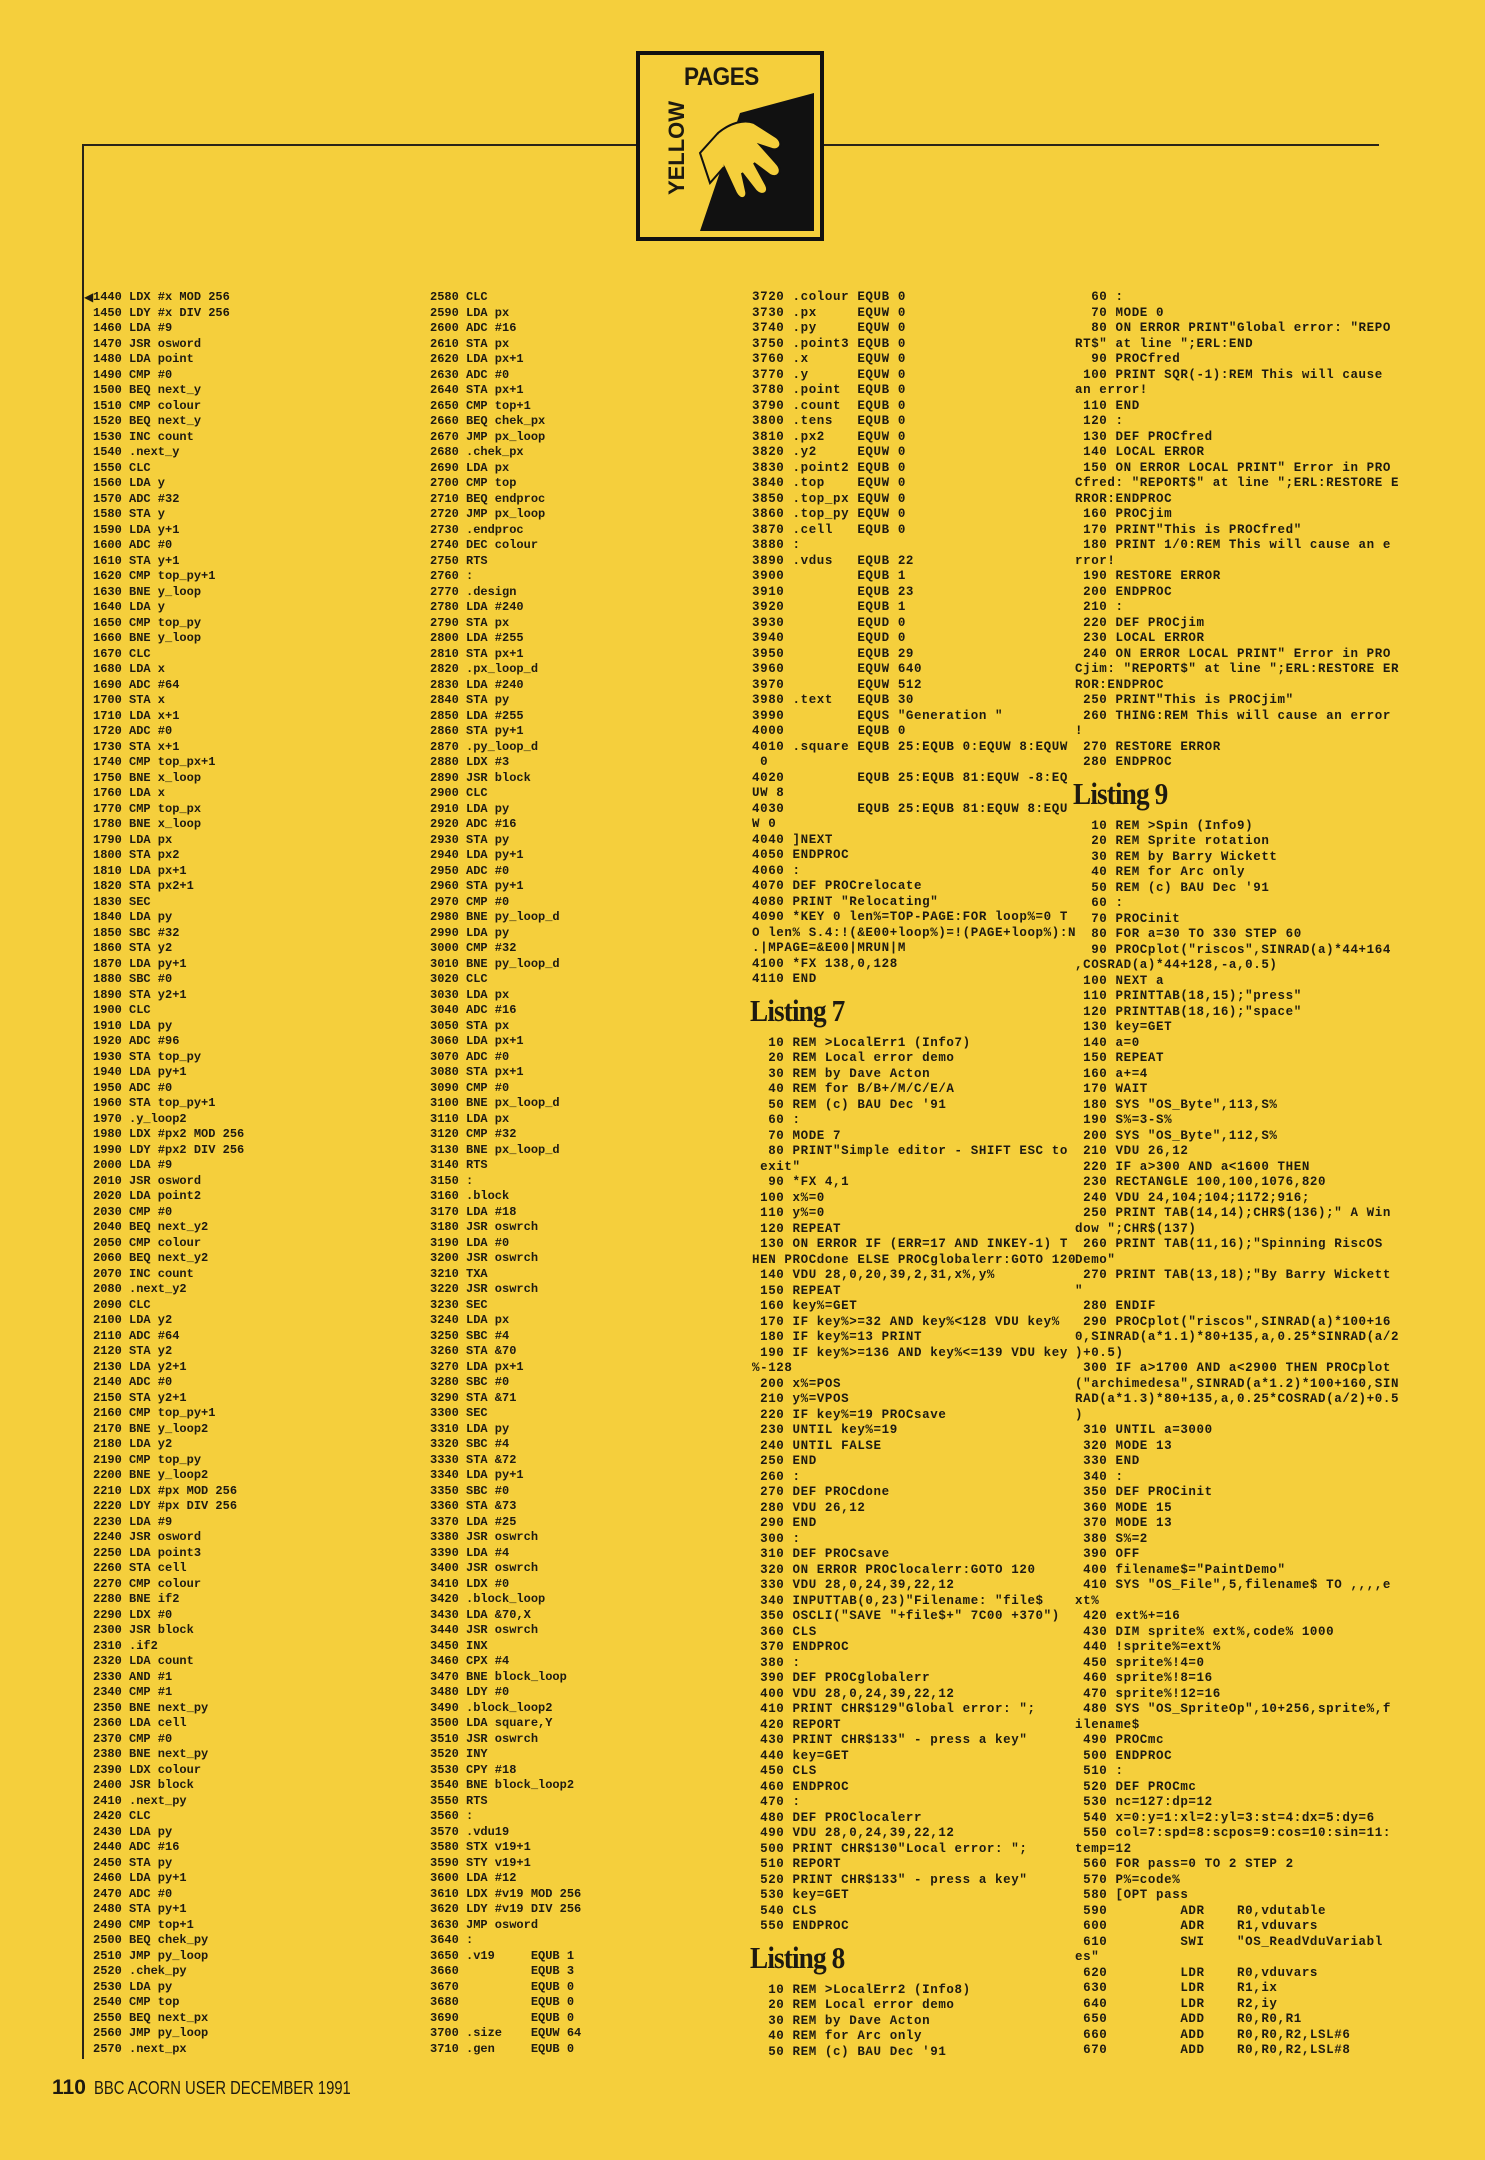 Image resolution: width=1485 pixels, height=2160 pixels. I want to click on code-line: 60 :, so click(776, 1120).